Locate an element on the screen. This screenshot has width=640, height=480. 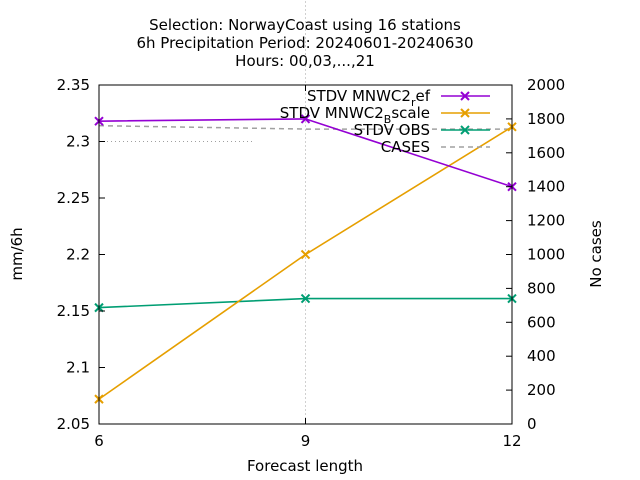
y2-axis-label: No cases is located at coordinates (596, 254).